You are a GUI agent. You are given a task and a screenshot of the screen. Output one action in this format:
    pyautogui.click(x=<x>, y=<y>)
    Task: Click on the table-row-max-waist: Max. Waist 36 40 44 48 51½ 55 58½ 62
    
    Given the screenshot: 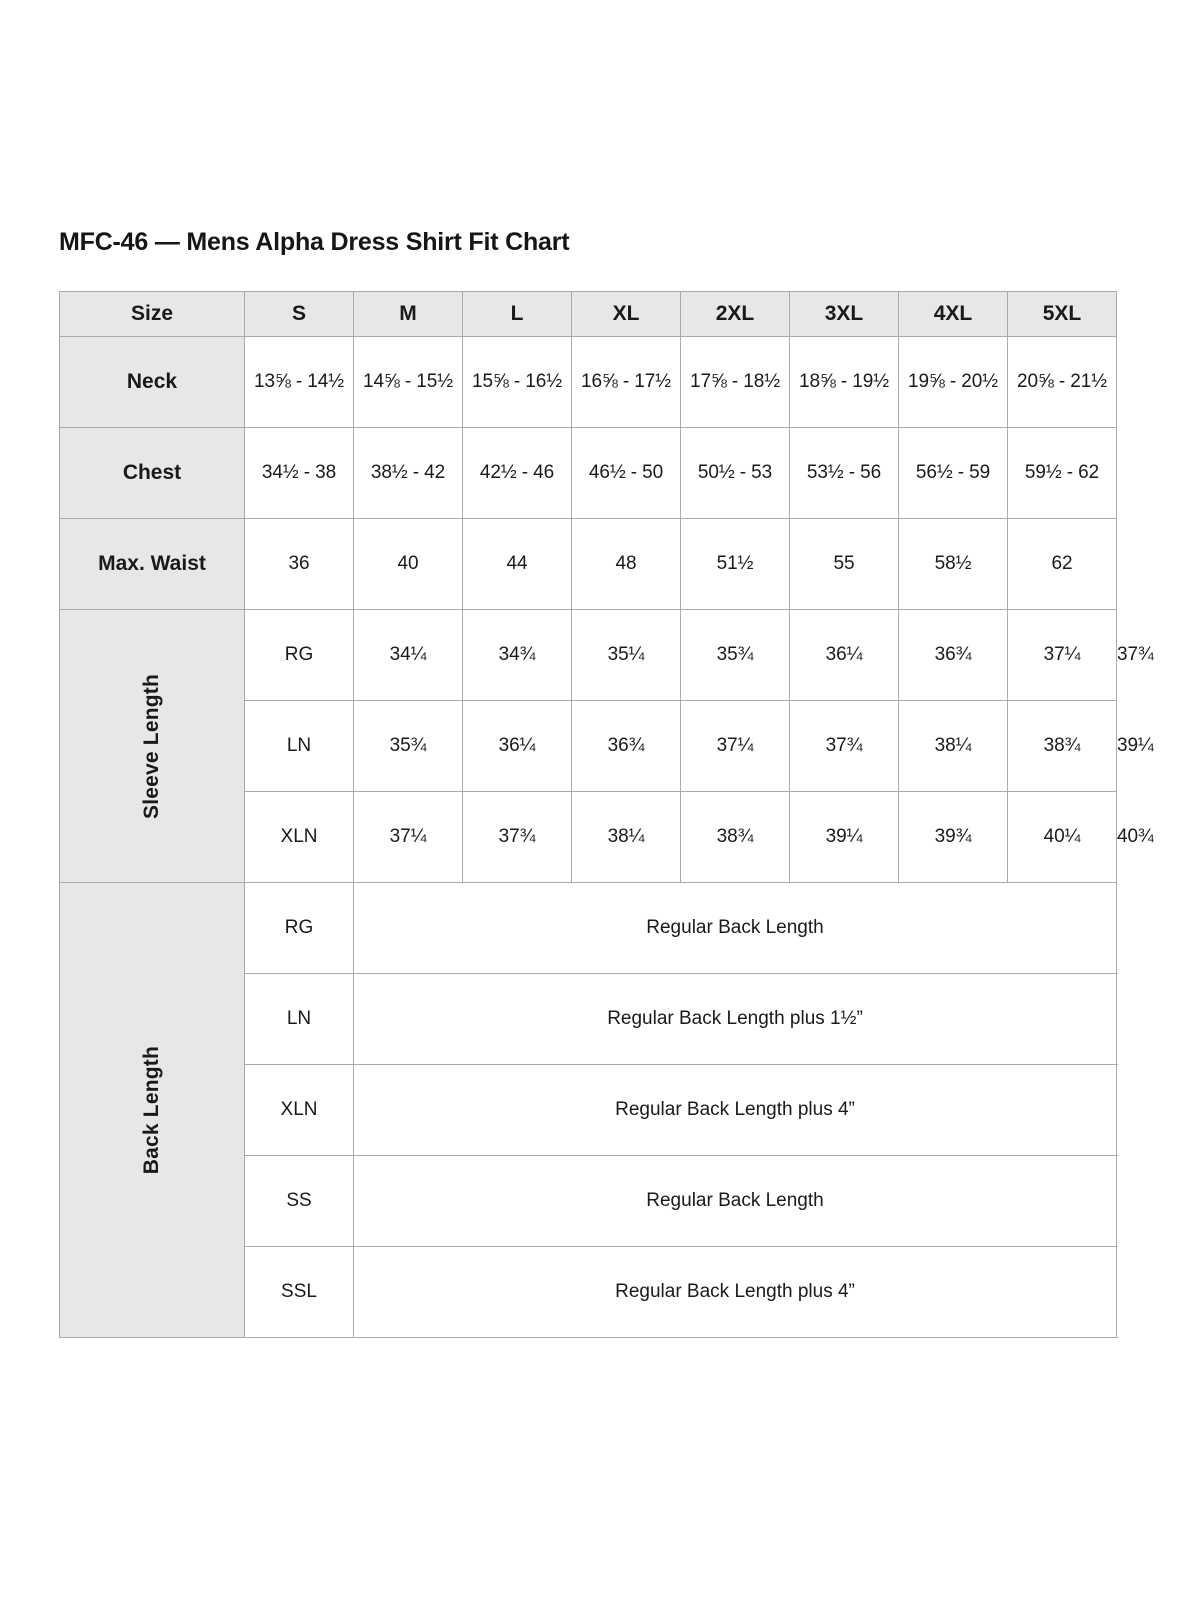 What is the action you would take?
    pyautogui.click(x=588, y=564)
    